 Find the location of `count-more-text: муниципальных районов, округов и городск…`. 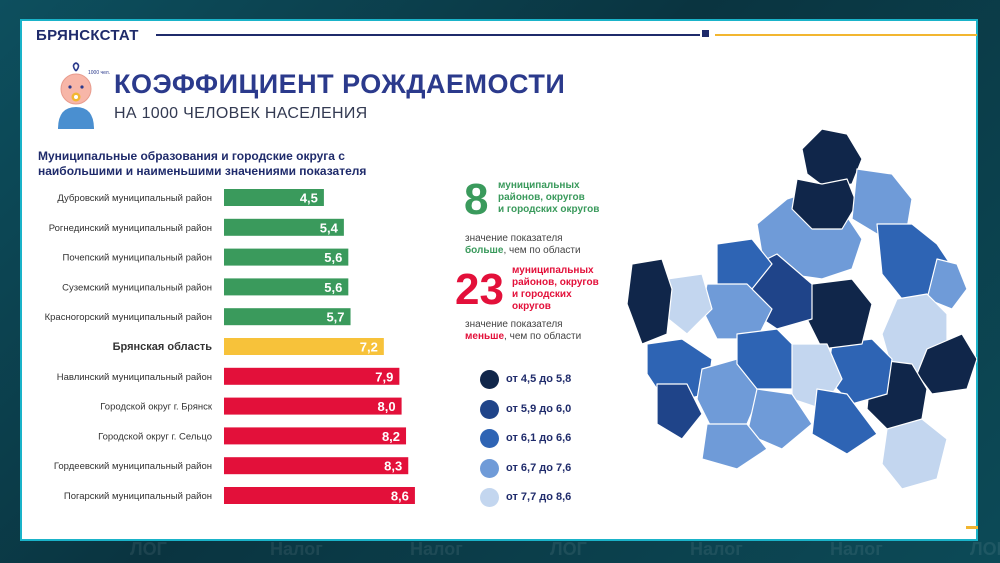

count-more-text: муниципальных районов, округов и городск… is located at coordinates (548, 198).